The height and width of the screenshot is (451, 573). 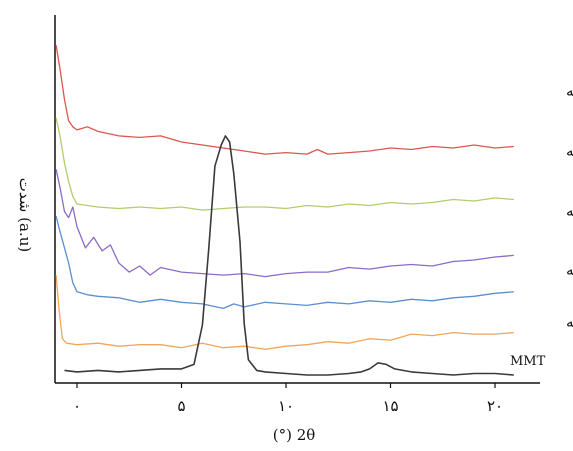 What do you see at coordinates (77, 406) in the screenshot?
I see `x-tick-label: ۰` at bounding box center [77, 406].